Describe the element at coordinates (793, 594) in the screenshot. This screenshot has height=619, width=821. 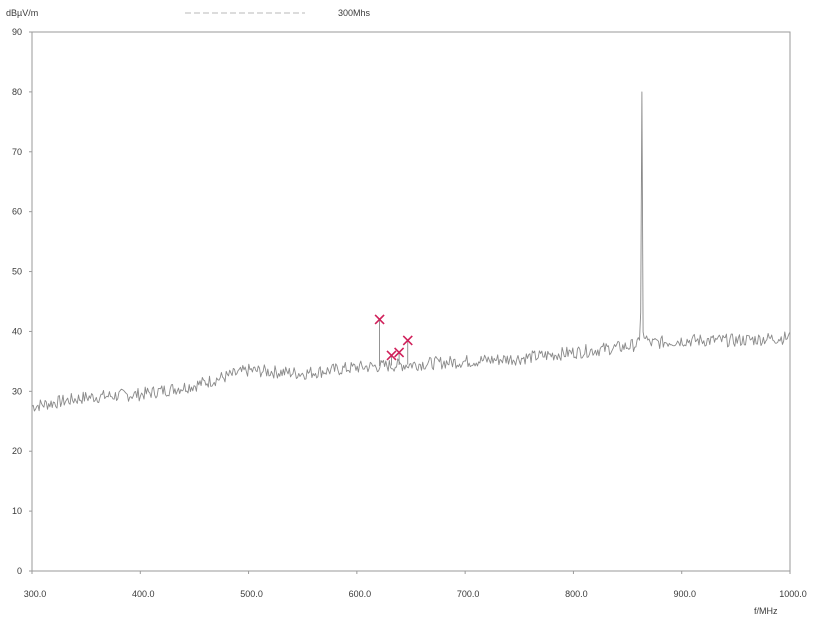
I see `x-tick-label: 1000.0` at that location.